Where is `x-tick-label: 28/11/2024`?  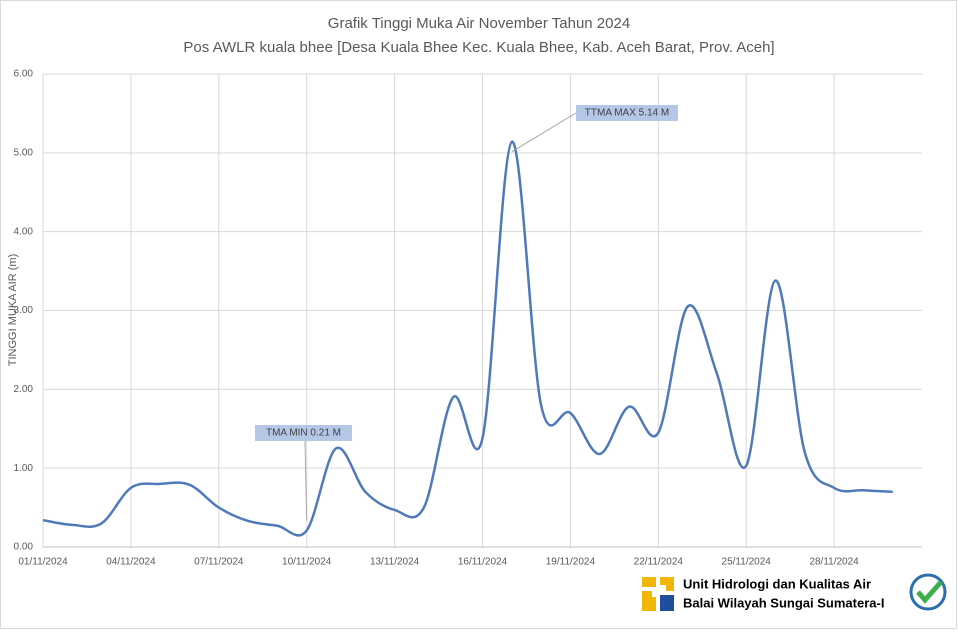
x-tick-label: 28/11/2024 is located at coordinates (834, 562).